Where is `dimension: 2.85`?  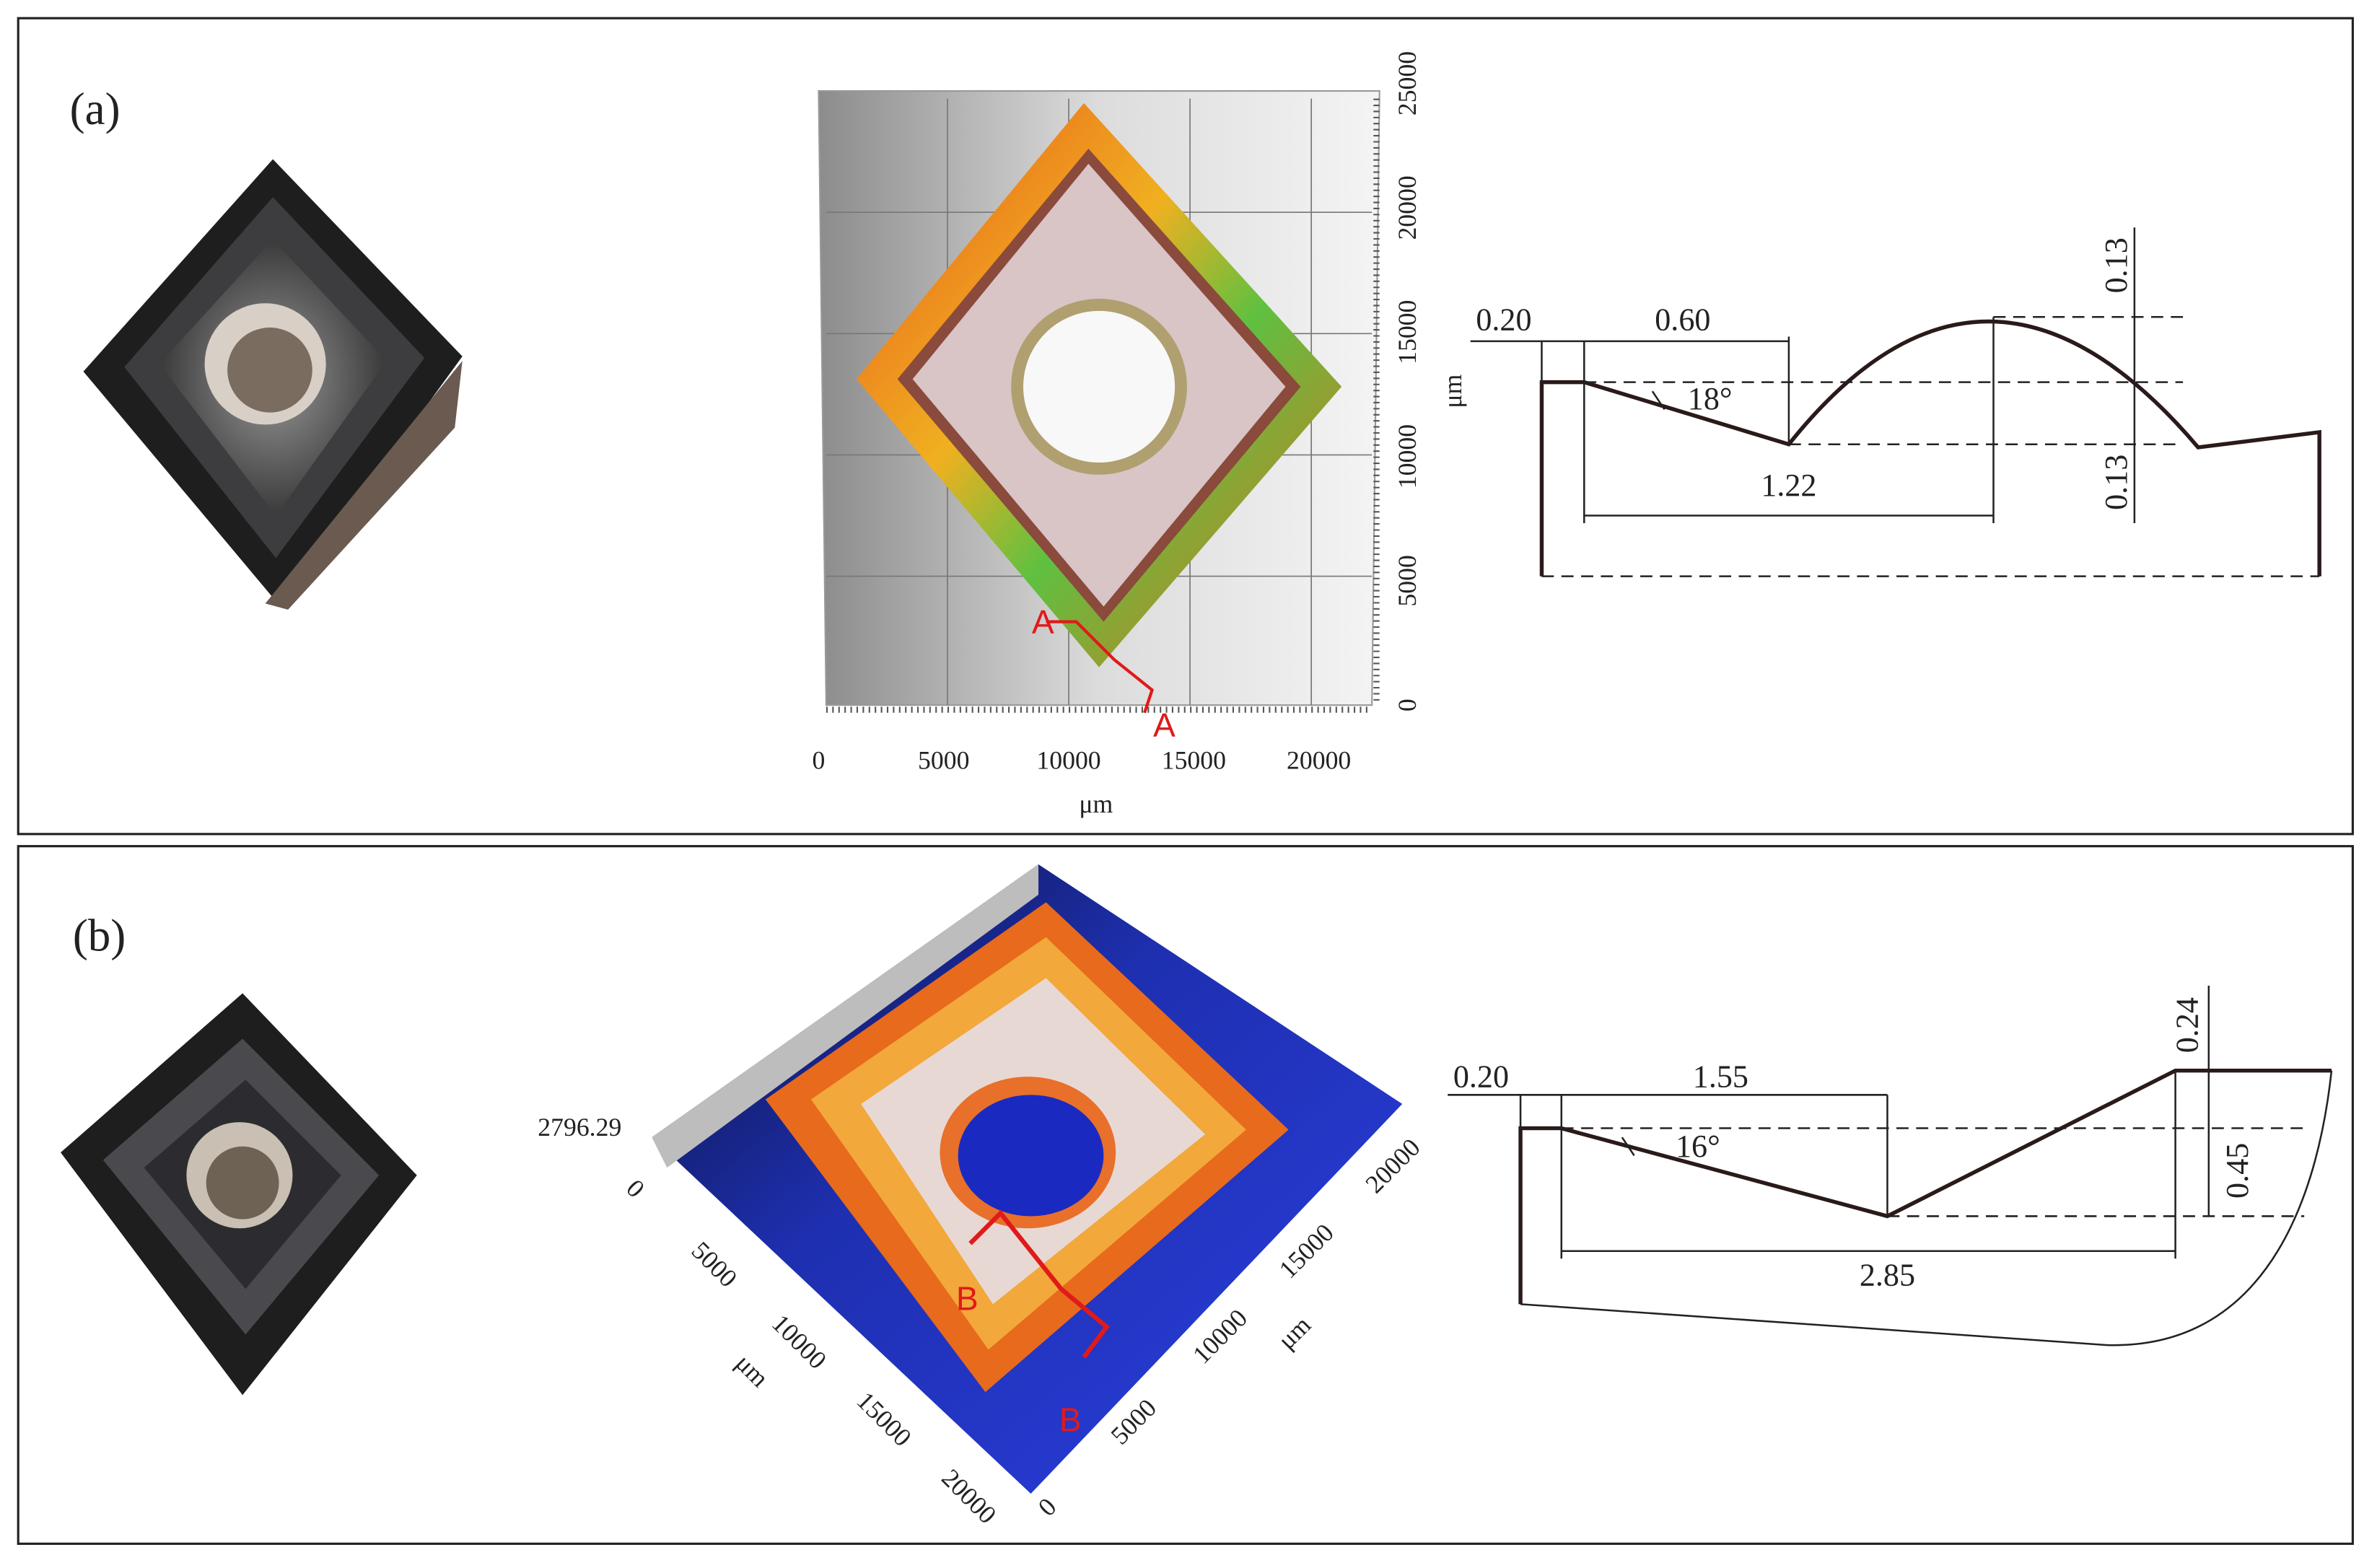
dimension: 2.85 is located at coordinates (1888, 1275).